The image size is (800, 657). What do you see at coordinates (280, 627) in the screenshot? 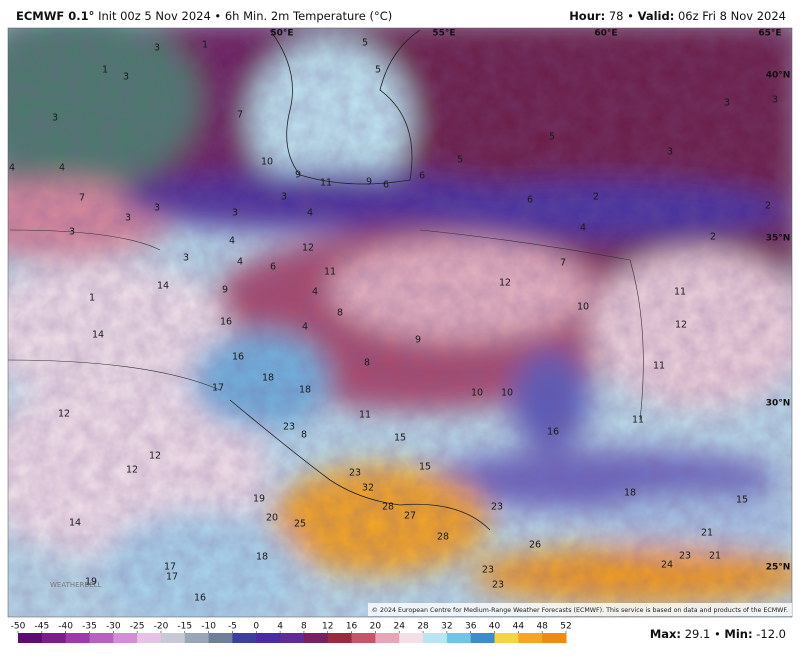
I see `colorbar-tick-label: 4` at bounding box center [280, 627].